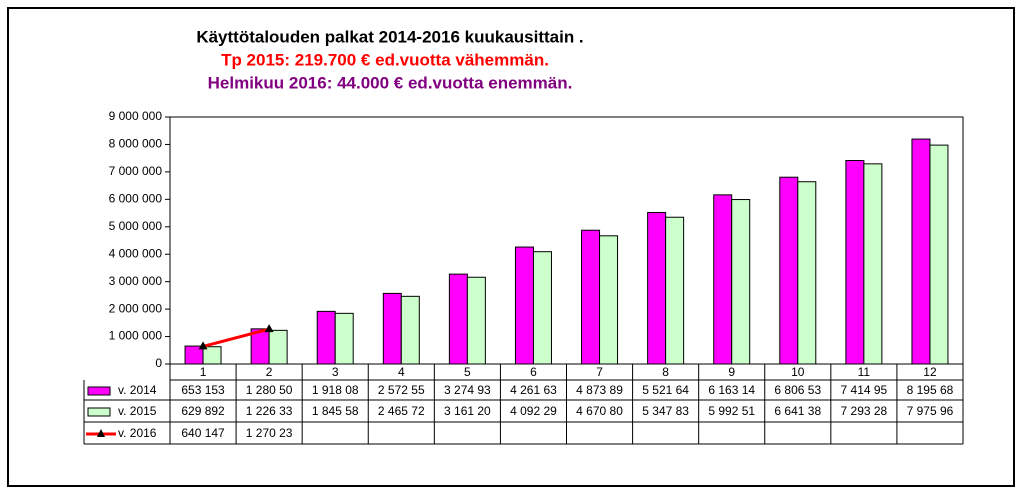  Describe the element at coordinates (136, 226) in the screenshot. I see `y-tick-label: 5 000 000` at that location.